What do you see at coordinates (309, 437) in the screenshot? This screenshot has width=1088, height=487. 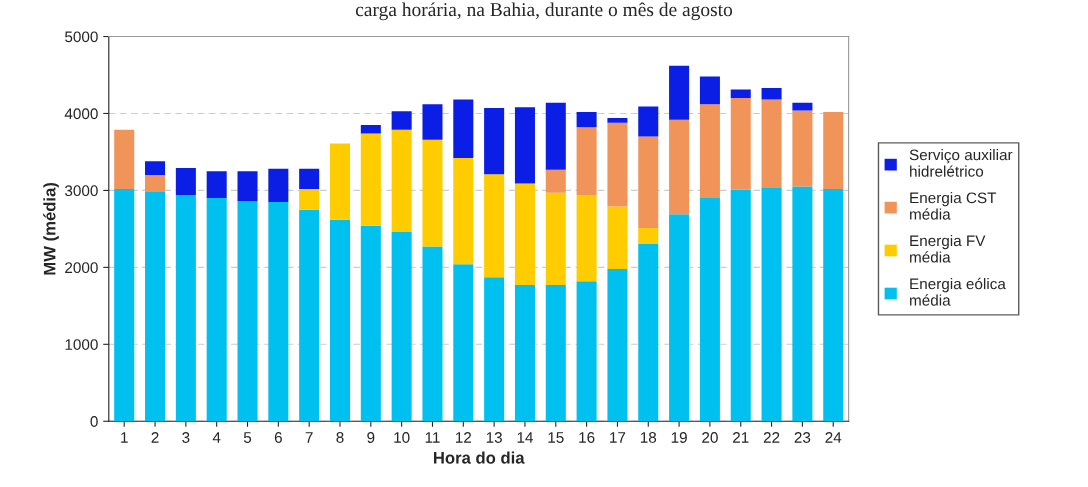 I see `x-tick-label: 7` at bounding box center [309, 437].